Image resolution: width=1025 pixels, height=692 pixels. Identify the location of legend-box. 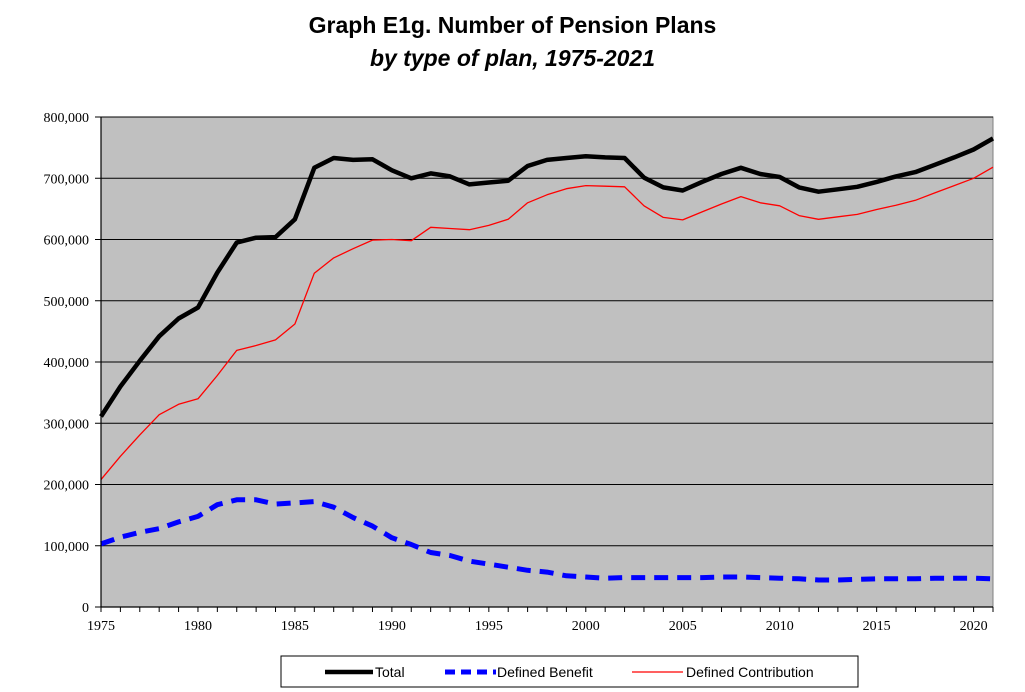
(569, 671).